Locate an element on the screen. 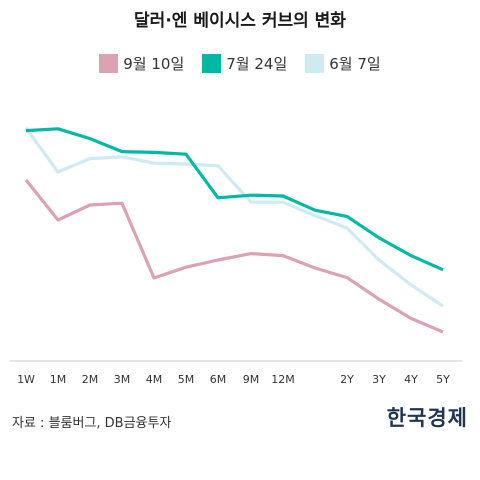 The width and height of the screenshot is (480, 480). x-tick-label: 1M is located at coordinates (58, 379).